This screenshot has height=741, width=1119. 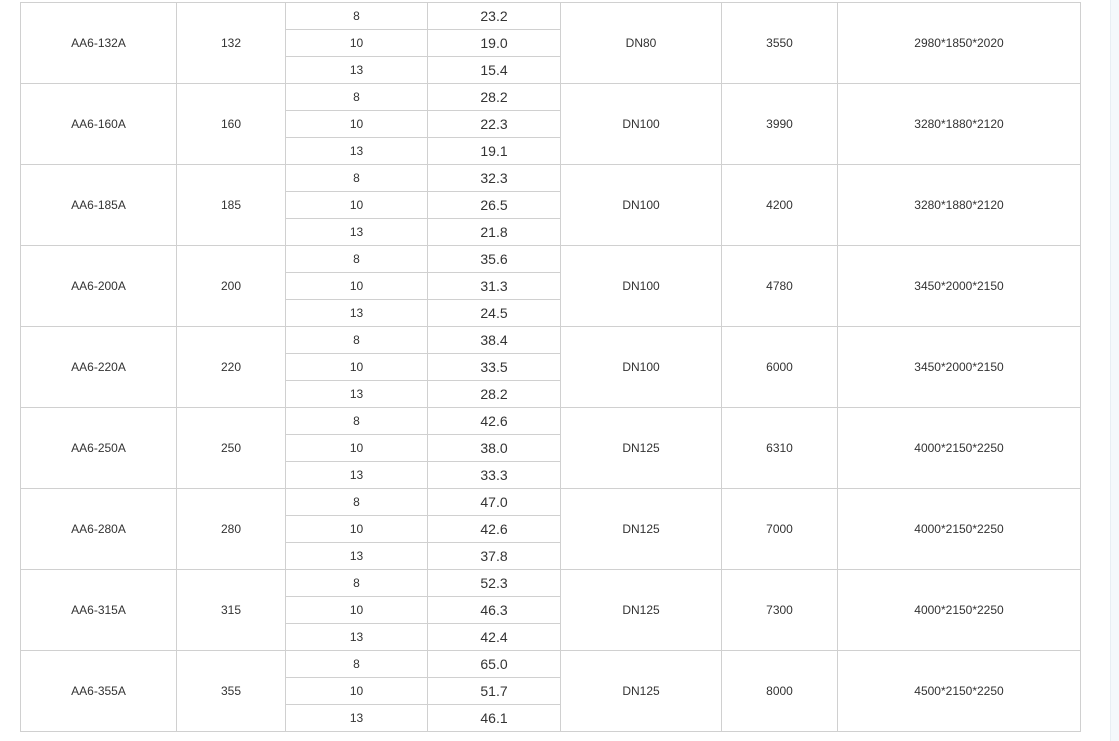 I want to click on flow-cell: 24.5, so click(x=494, y=313).